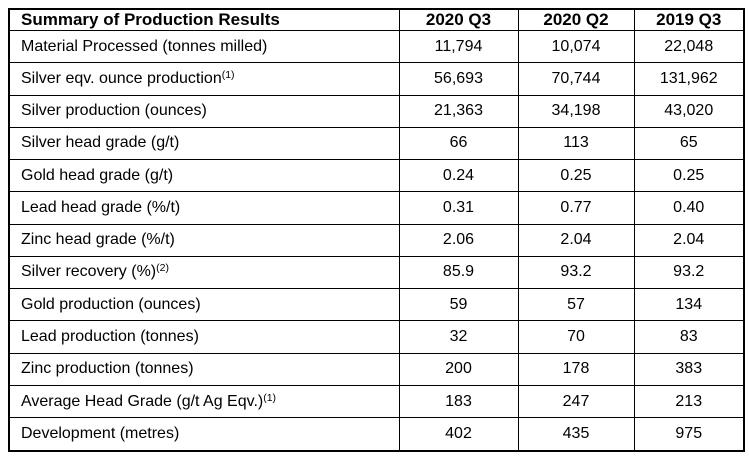  What do you see at coordinates (142, 401) in the screenshot?
I see `row-label: Average Head Grade (g/t Ag Eqv.)` at bounding box center [142, 401].